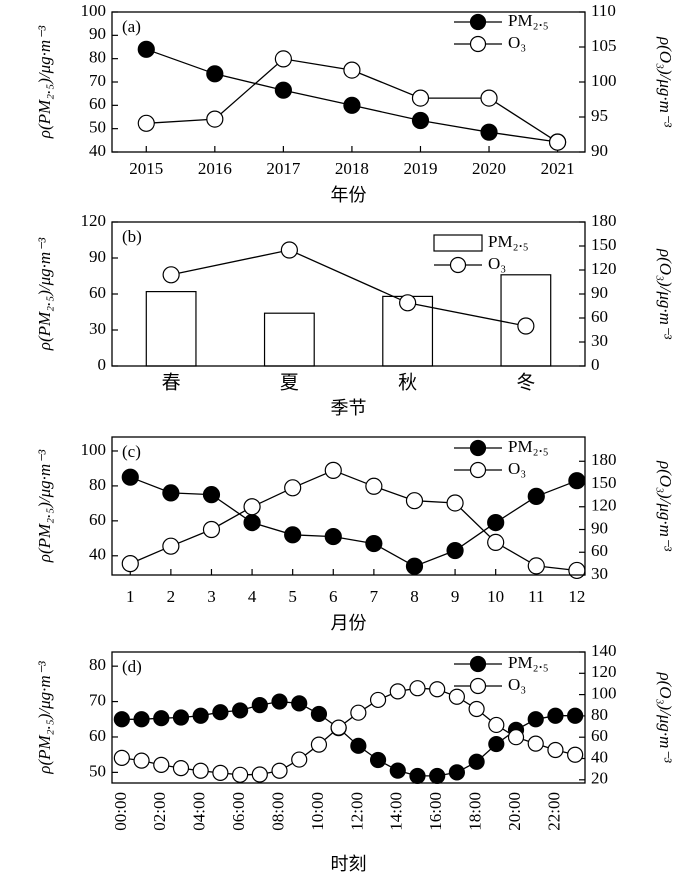 The image size is (700, 883). Describe the element at coordinates (97, 699) in the screenshot. I see `y-tick-label: 70` at that location.